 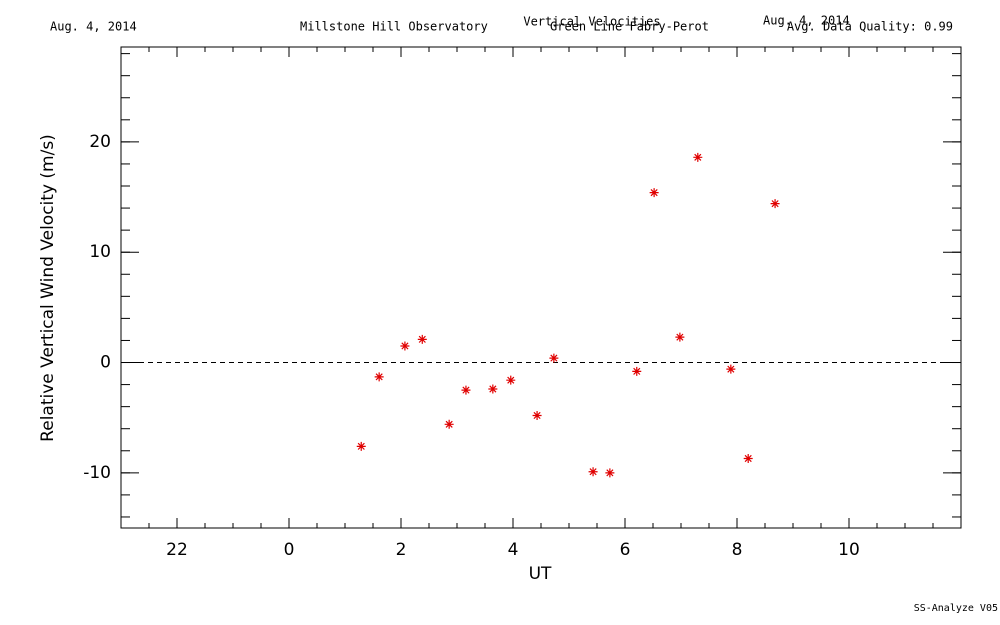 I want to click on observatory: Millstone Hill Observatory, so click(x=394, y=27).